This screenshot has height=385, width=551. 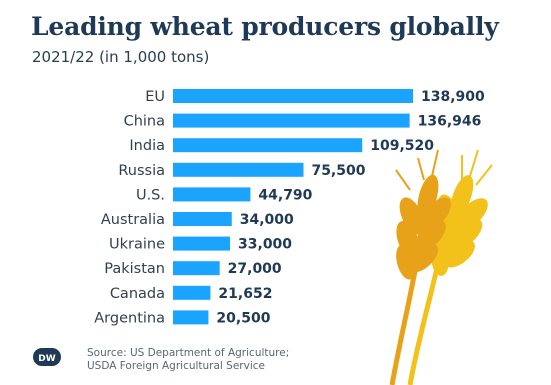 I want to click on category-label: China, so click(x=144, y=122).